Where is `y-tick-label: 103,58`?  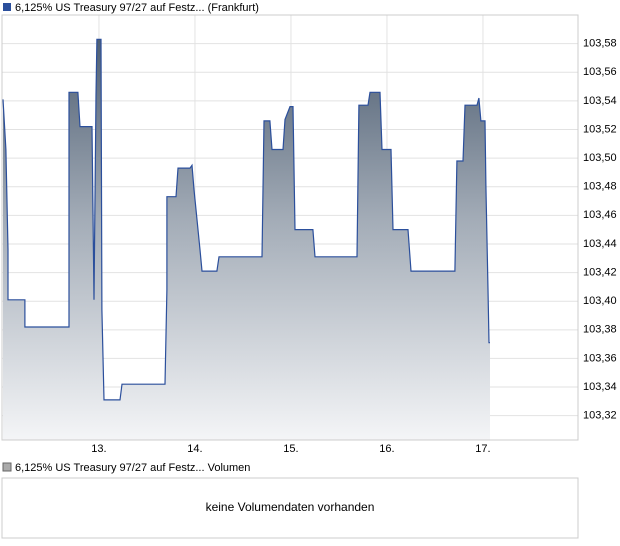
y-tick-label: 103,58 is located at coordinates (600, 44).